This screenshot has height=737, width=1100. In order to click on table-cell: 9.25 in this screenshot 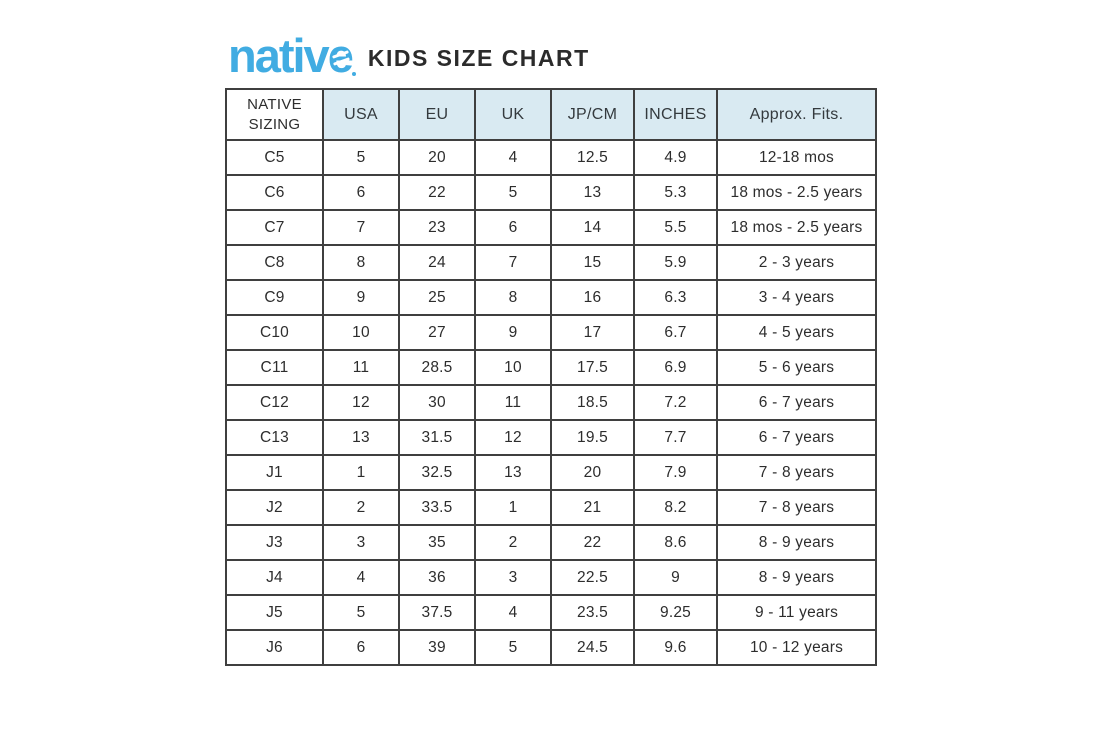, I will do `click(675, 612)`.